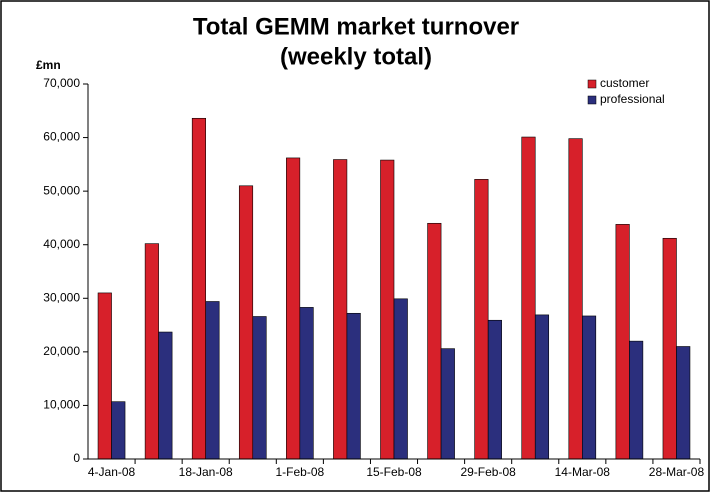  Describe the element at coordinates (76, 458) in the screenshot. I see `y-tick-label: 0` at that location.